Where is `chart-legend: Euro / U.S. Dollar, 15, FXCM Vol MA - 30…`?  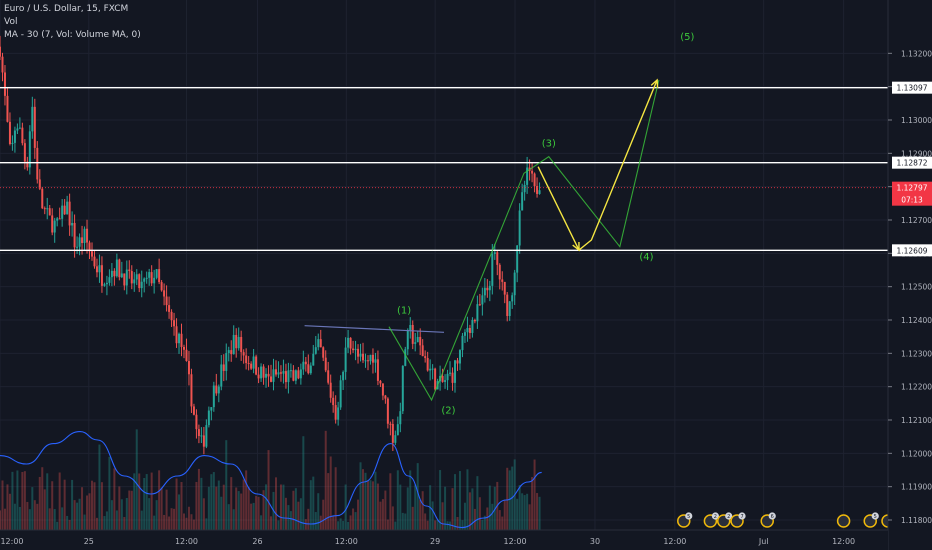
chart-legend: Euro / U.S. Dollar, 15, FXCM Vol MA - 30… is located at coordinates (72, 22).